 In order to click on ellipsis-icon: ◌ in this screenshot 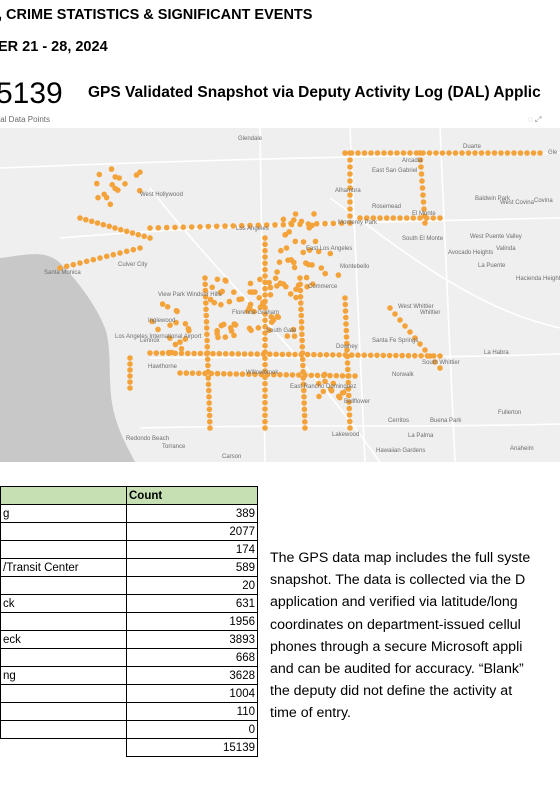, I will do `click(530, 119)`.